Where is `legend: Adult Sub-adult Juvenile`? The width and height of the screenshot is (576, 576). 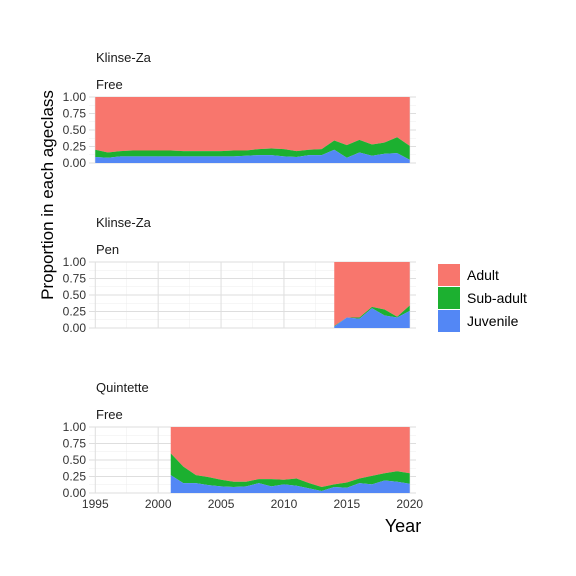 legend: Adult Sub-adult Juvenile is located at coordinates (482, 298).